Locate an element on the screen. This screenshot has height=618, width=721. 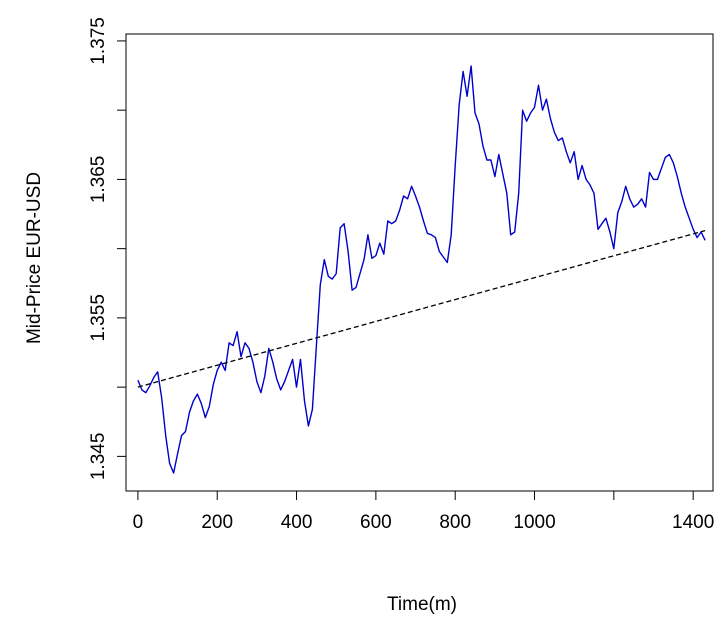
y-tick-label: 1.355 is located at coordinates (98, 318).